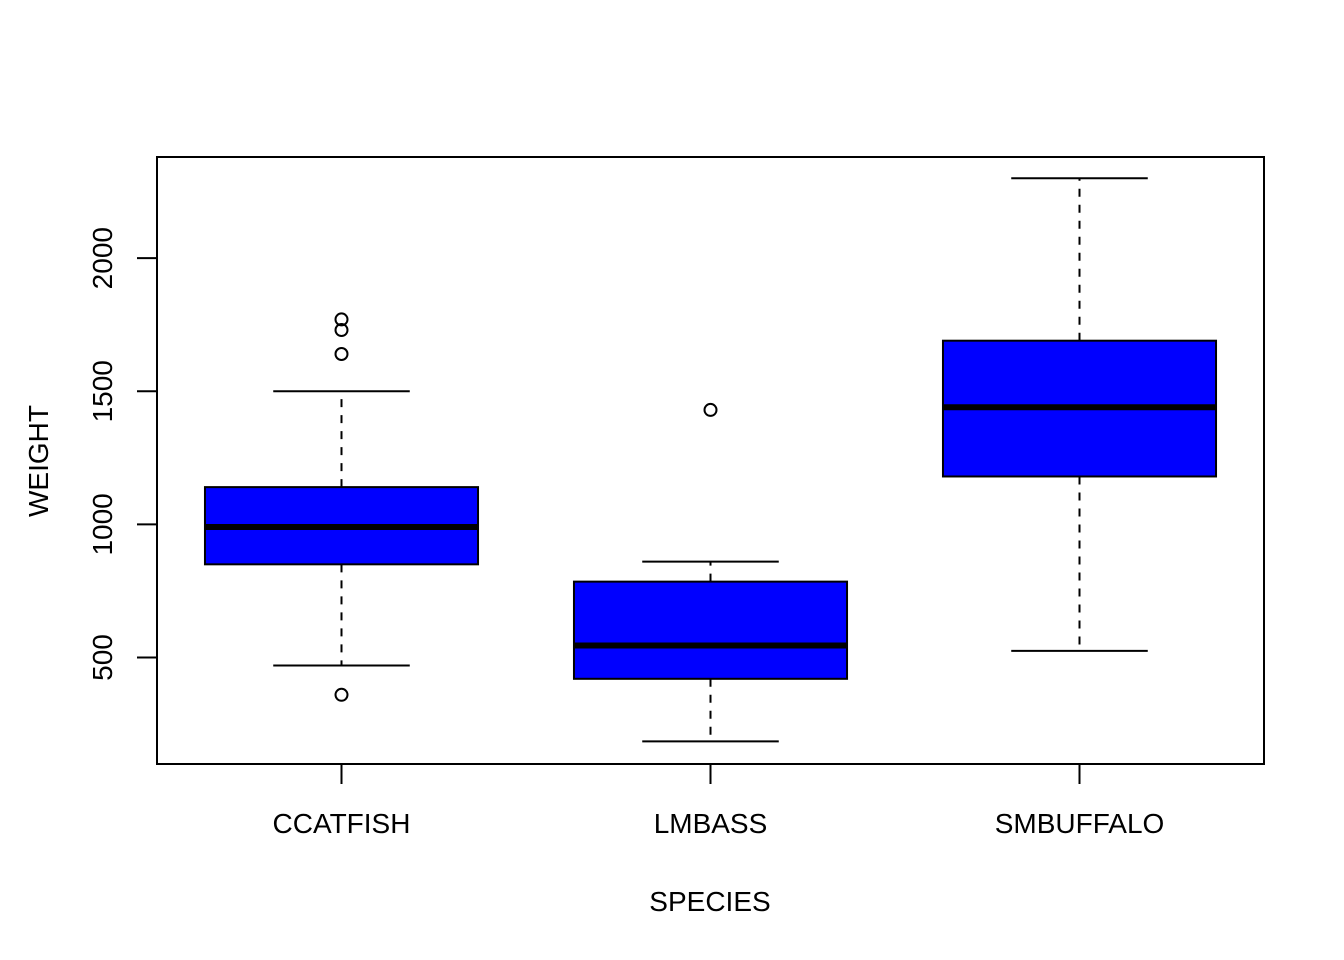 Image resolution: width=1344 pixels, height=960 pixels. I want to click on box-group-smbuffalo, so click(1079, 414).